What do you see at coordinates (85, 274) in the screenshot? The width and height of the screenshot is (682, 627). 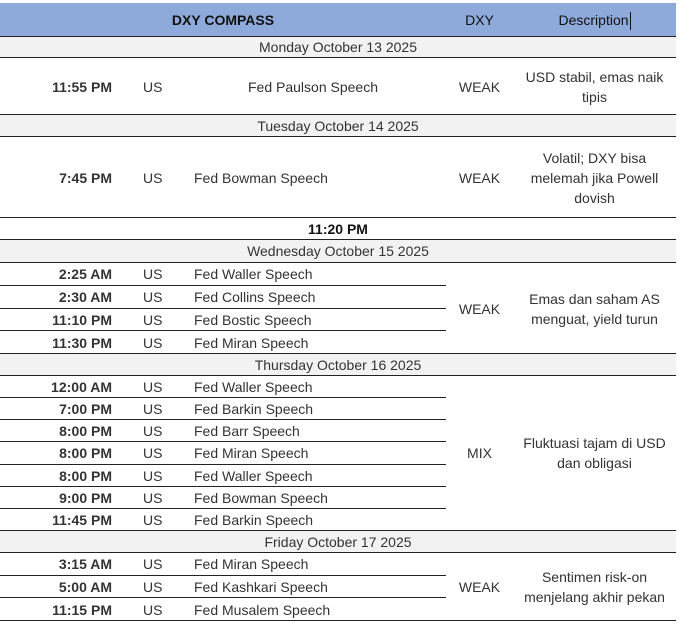 I see `event-time: 2:25 AM` at bounding box center [85, 274].